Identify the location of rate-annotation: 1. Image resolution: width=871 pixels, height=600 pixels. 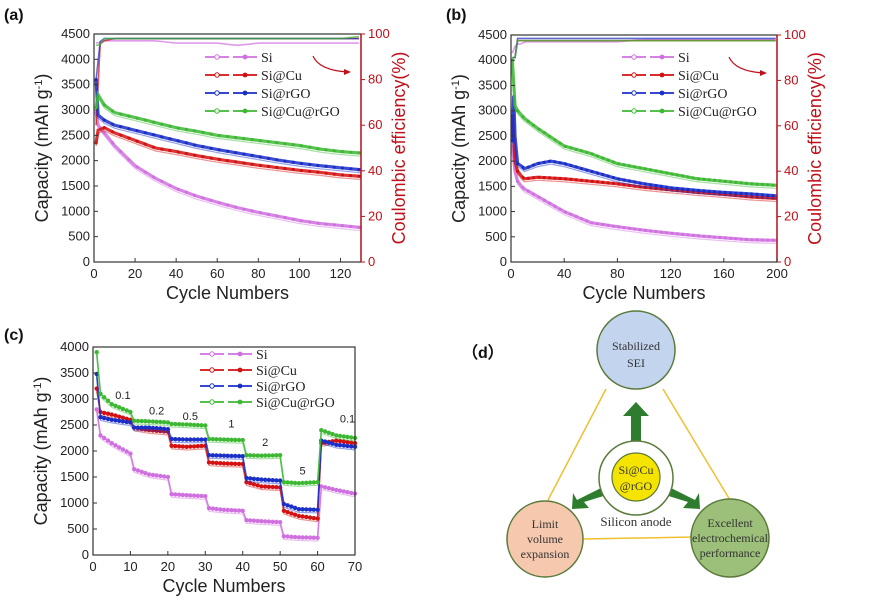
(231, 425).